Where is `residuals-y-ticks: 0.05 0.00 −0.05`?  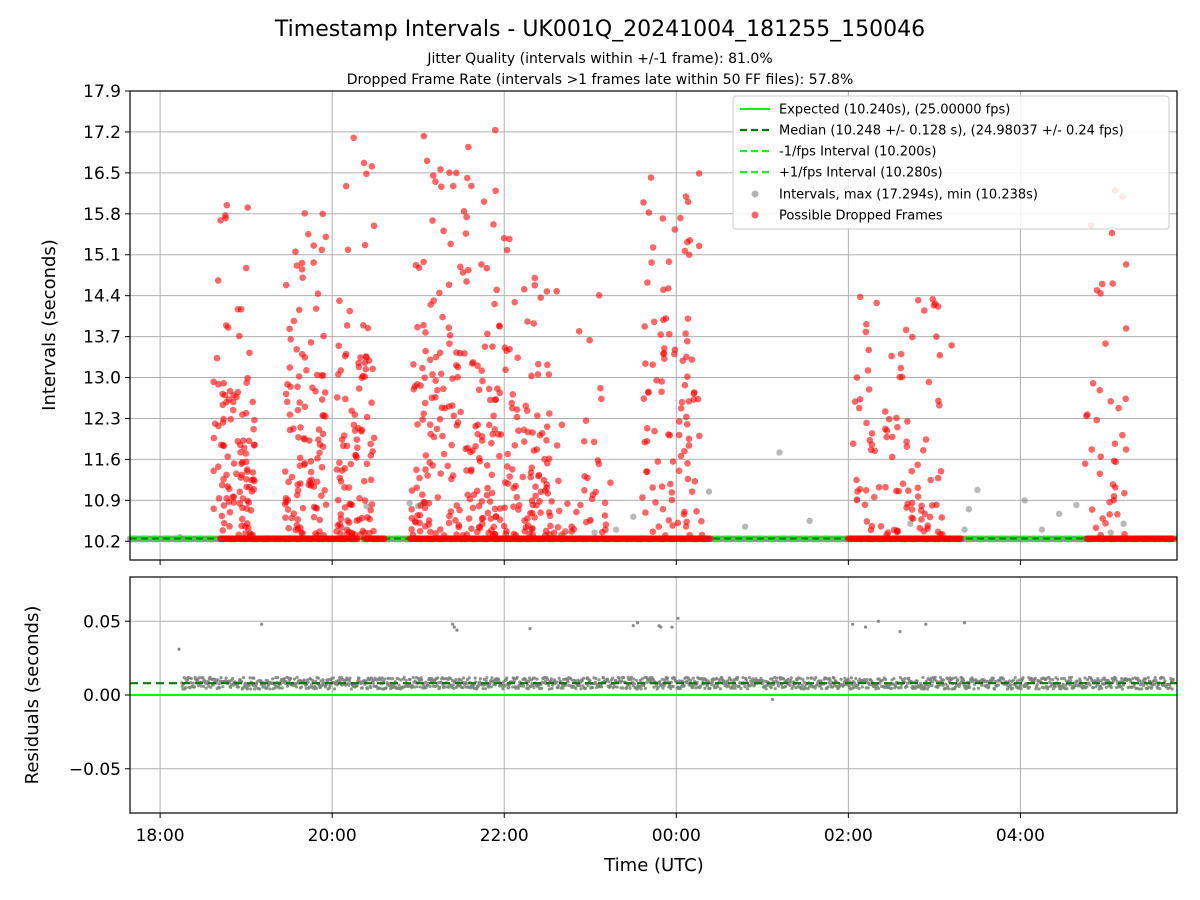
residuals-y-ticks: 0.05 0.00 −0.05 is located at coordinates (99, 696).